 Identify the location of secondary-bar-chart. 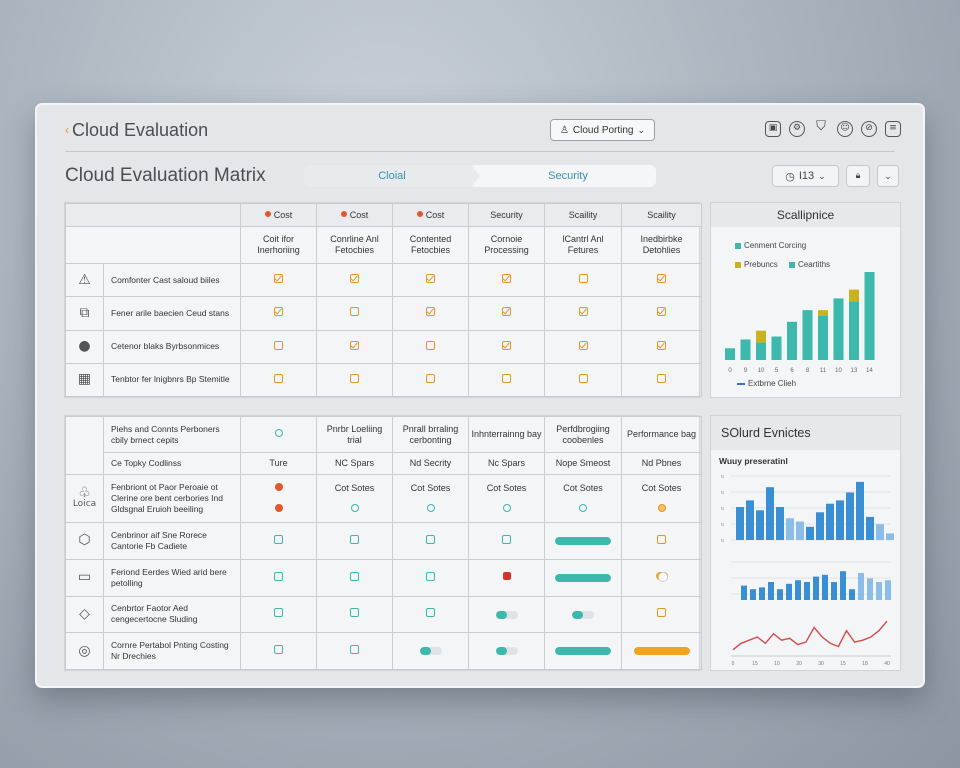
(811, 580).